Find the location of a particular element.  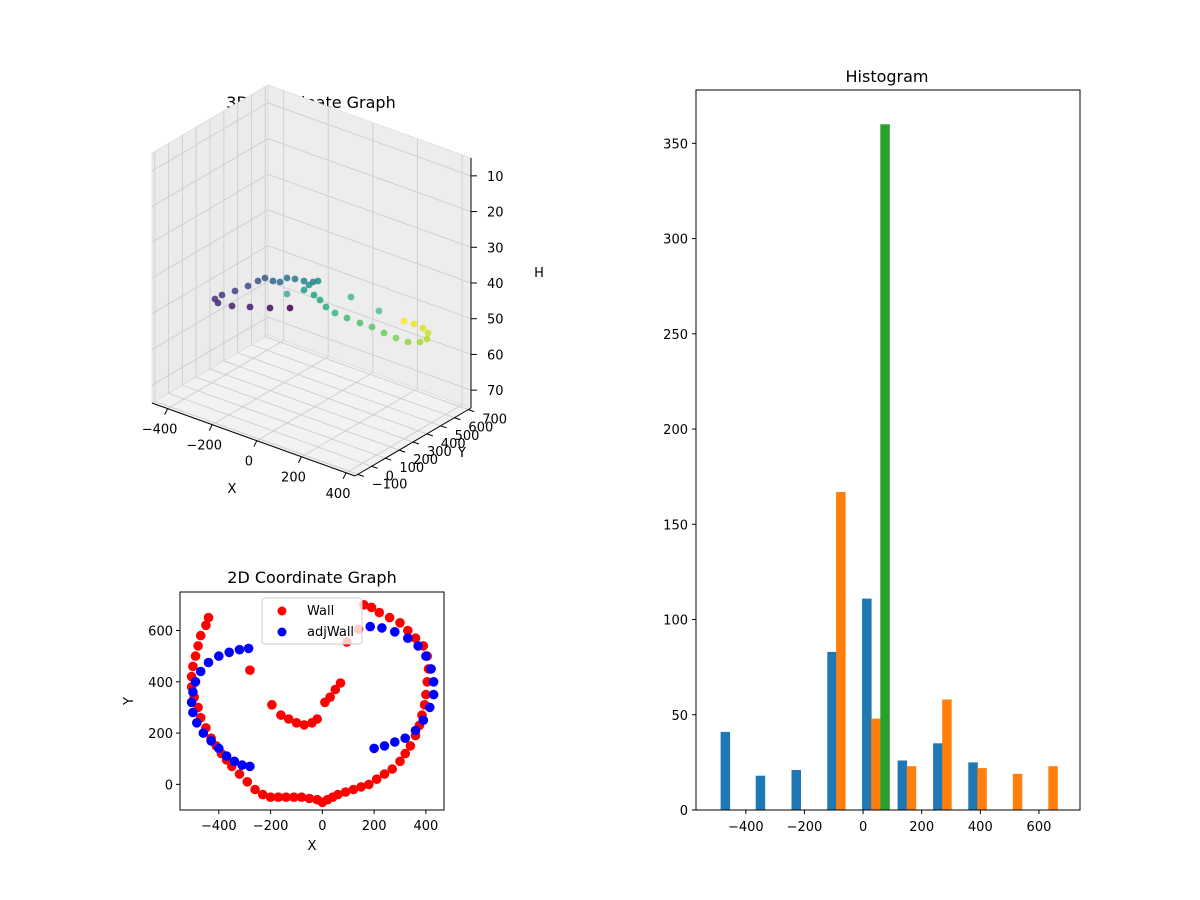

chart-2d-ticks: −400 −200 0 200 400 0 200 400 600 is located at coordinates (293, 729).